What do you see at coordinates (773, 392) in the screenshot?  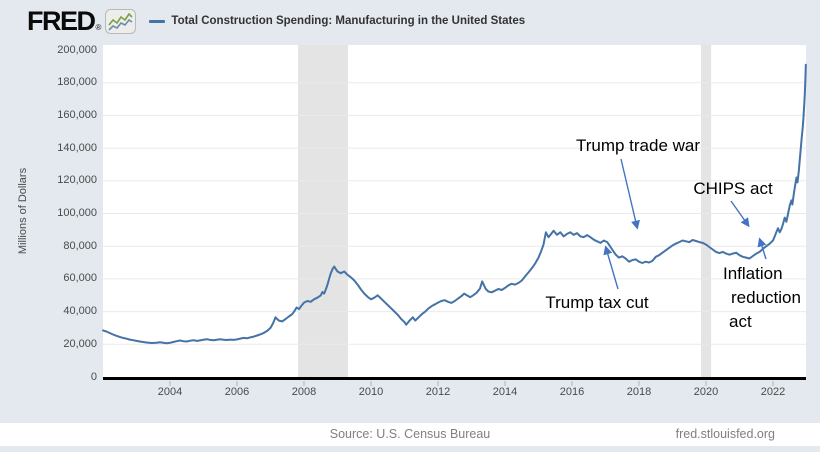 I see `x-axis-tick-label: 2022` at bounding box center [773, 392].